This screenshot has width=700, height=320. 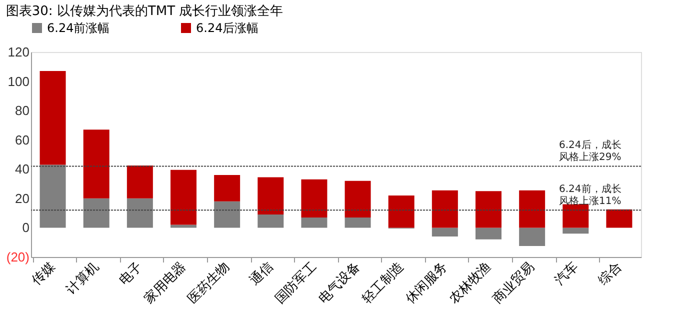 What do you see at coordinates (78, 28) in the screenshot?
I see `legend-label: 6.24前涨幅` at bounding box center [78, 28].